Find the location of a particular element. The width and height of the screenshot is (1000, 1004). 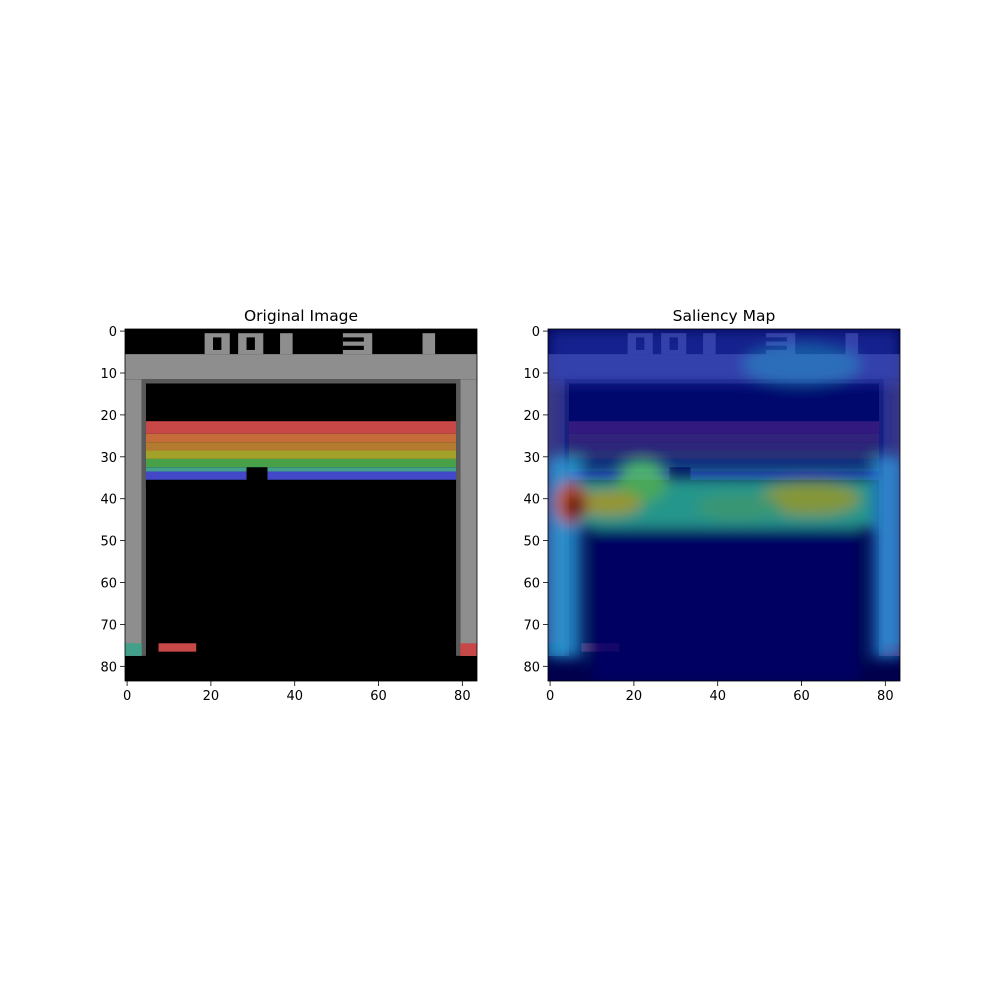

right-wall is located at coordinates (469, 517).